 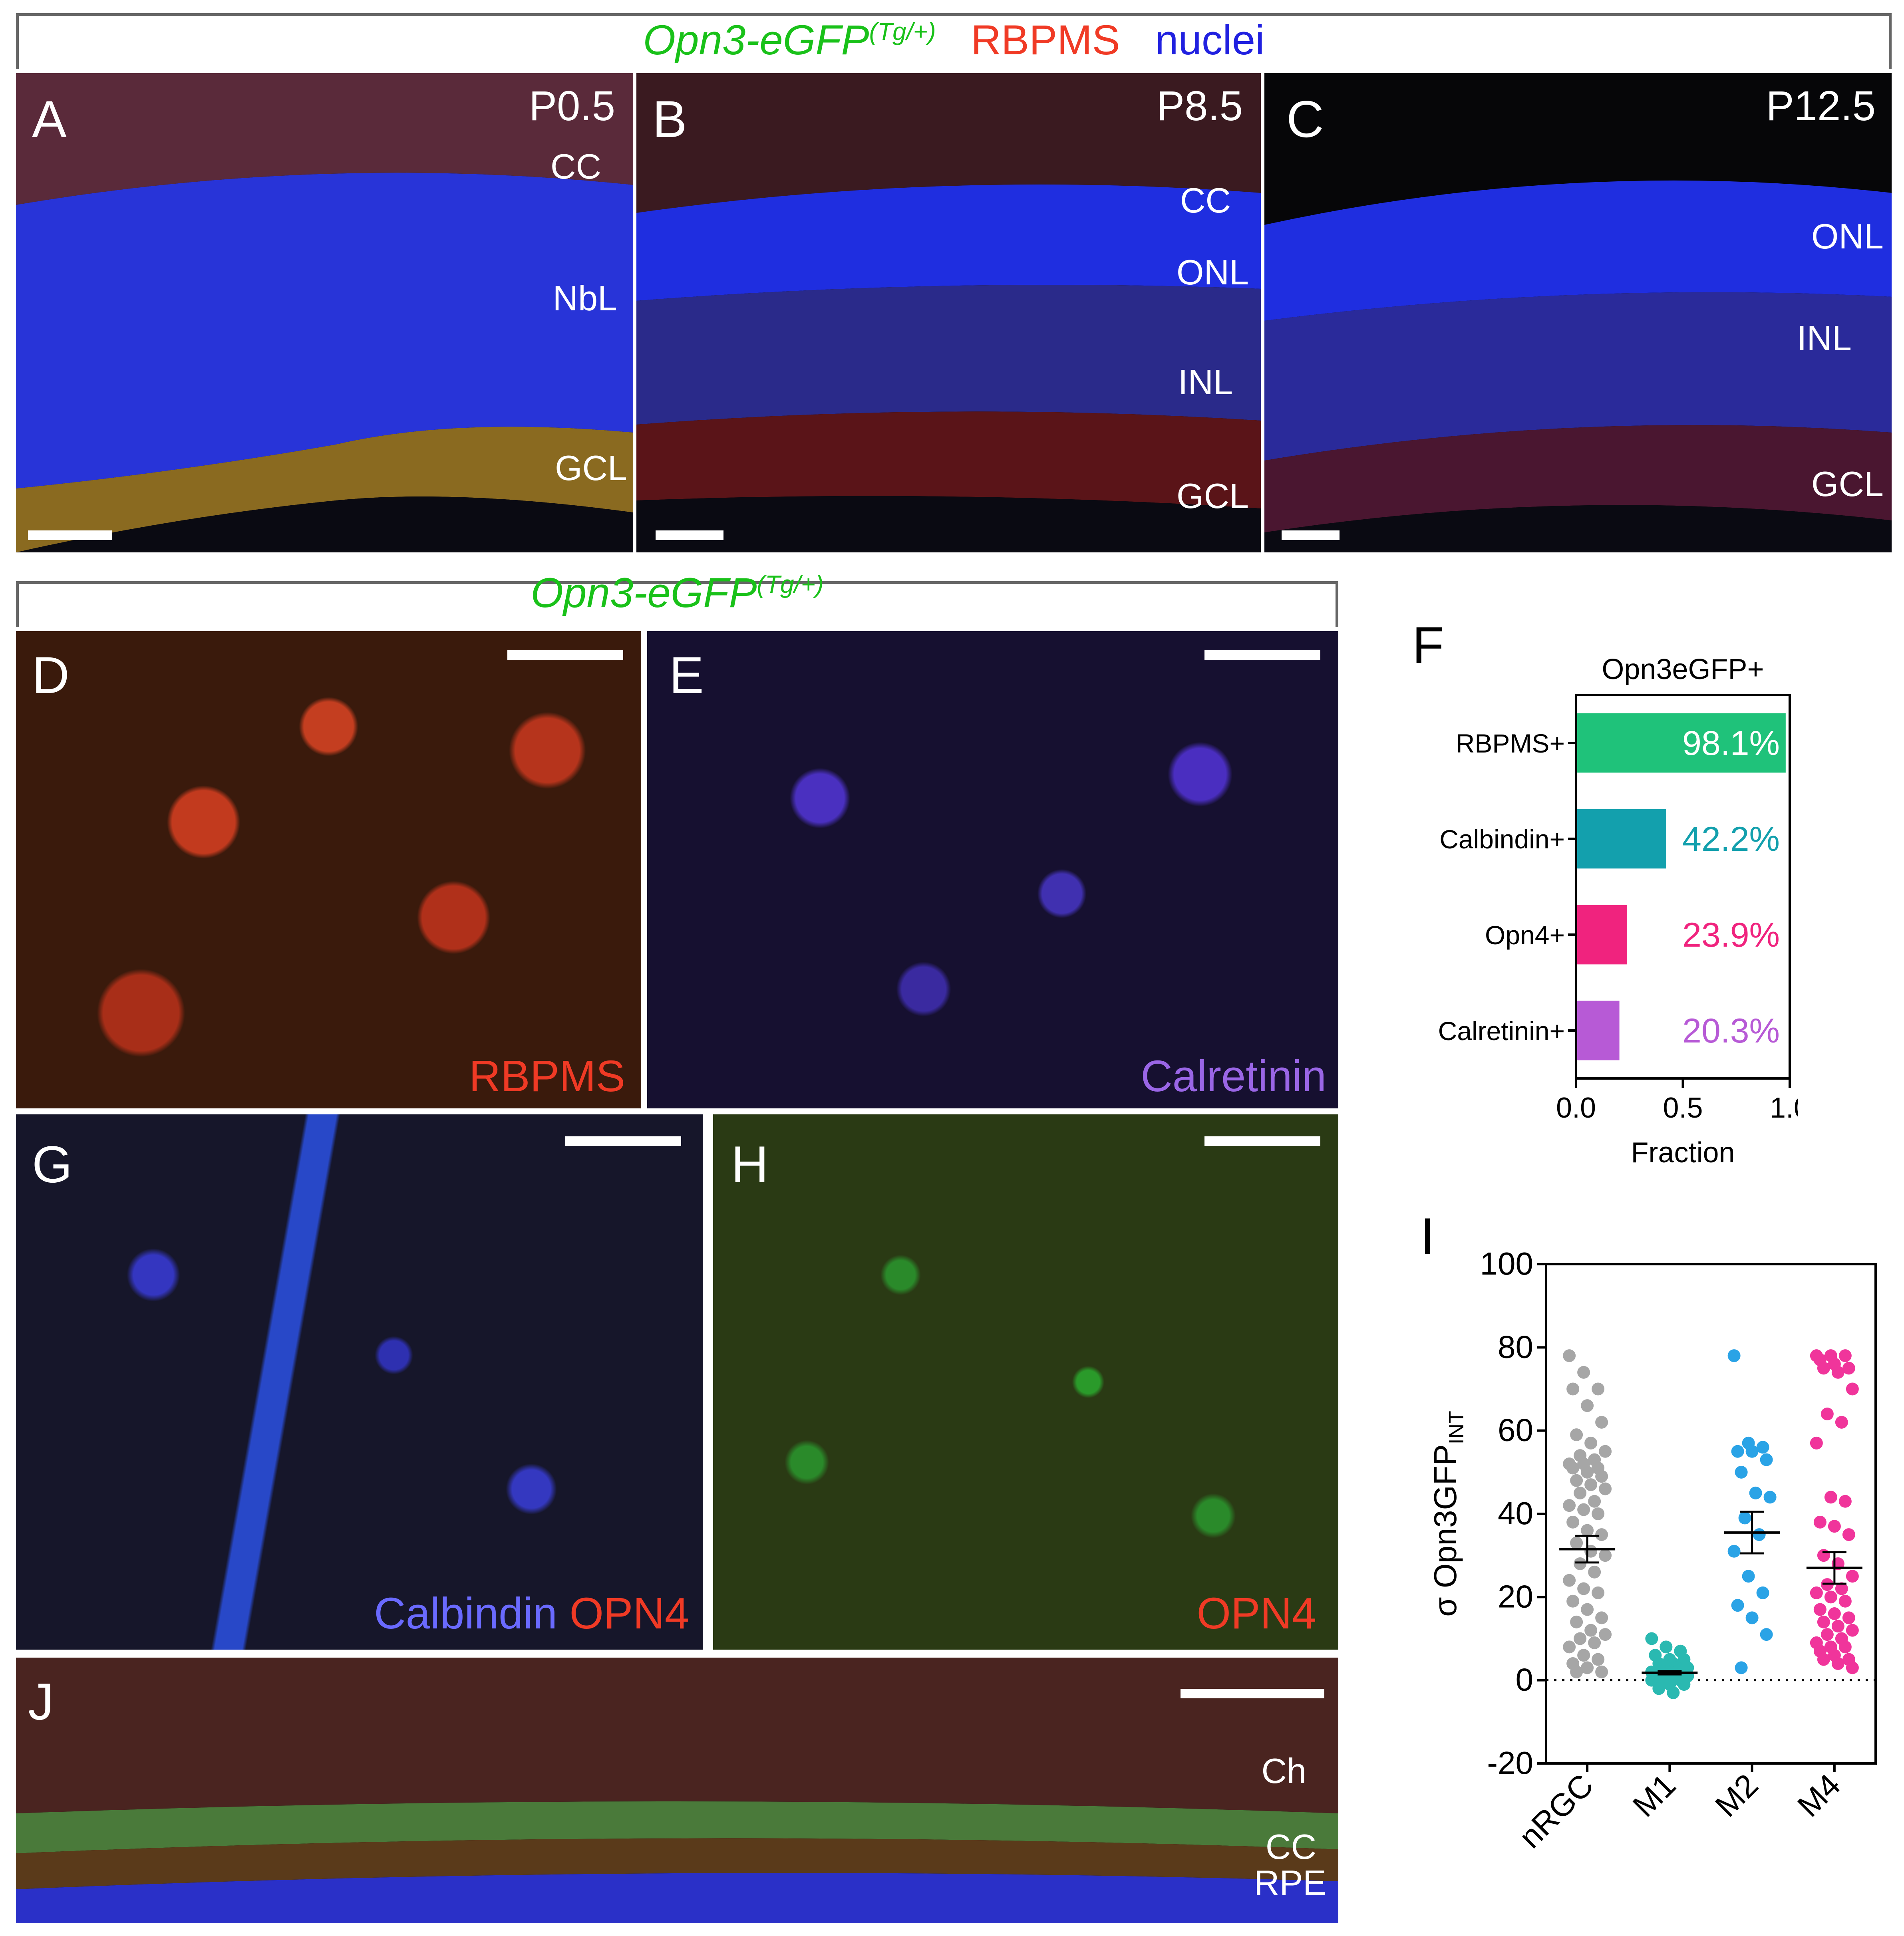 What do you see at coordinates (1200, 106) in the screenshot?
I see `panel-b-age: P8.5` at bounding box center [1200, 106].